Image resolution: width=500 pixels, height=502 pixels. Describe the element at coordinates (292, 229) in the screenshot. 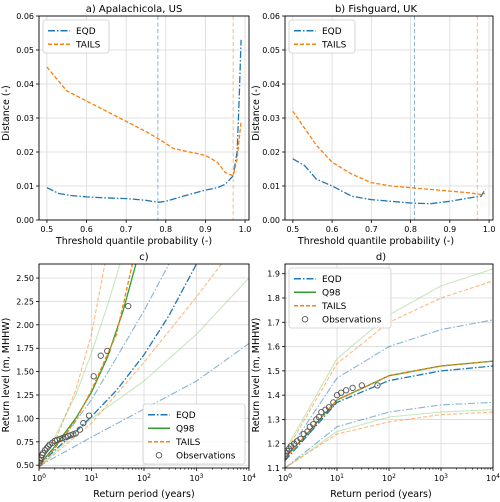

I see `panel-b-xtick-label: 0.5` at that location.